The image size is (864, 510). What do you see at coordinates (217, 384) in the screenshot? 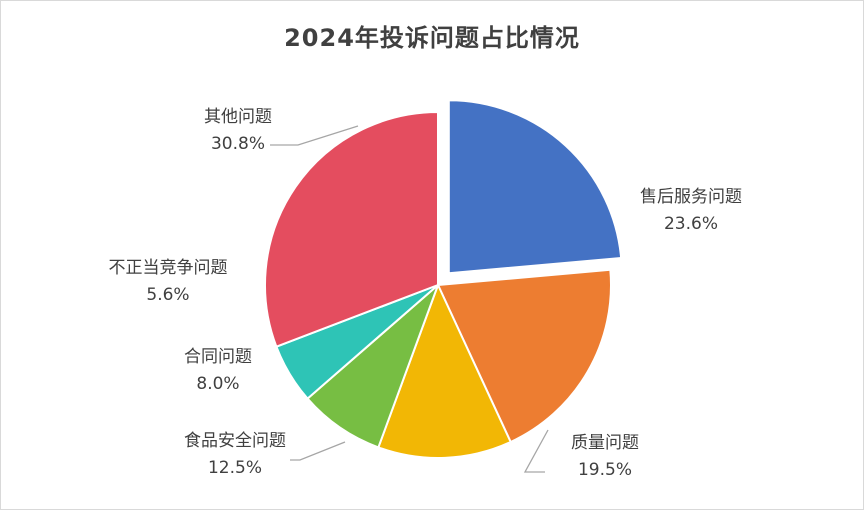
I see `slice-label-value: 8.0%` at bounding box center [217, 384].